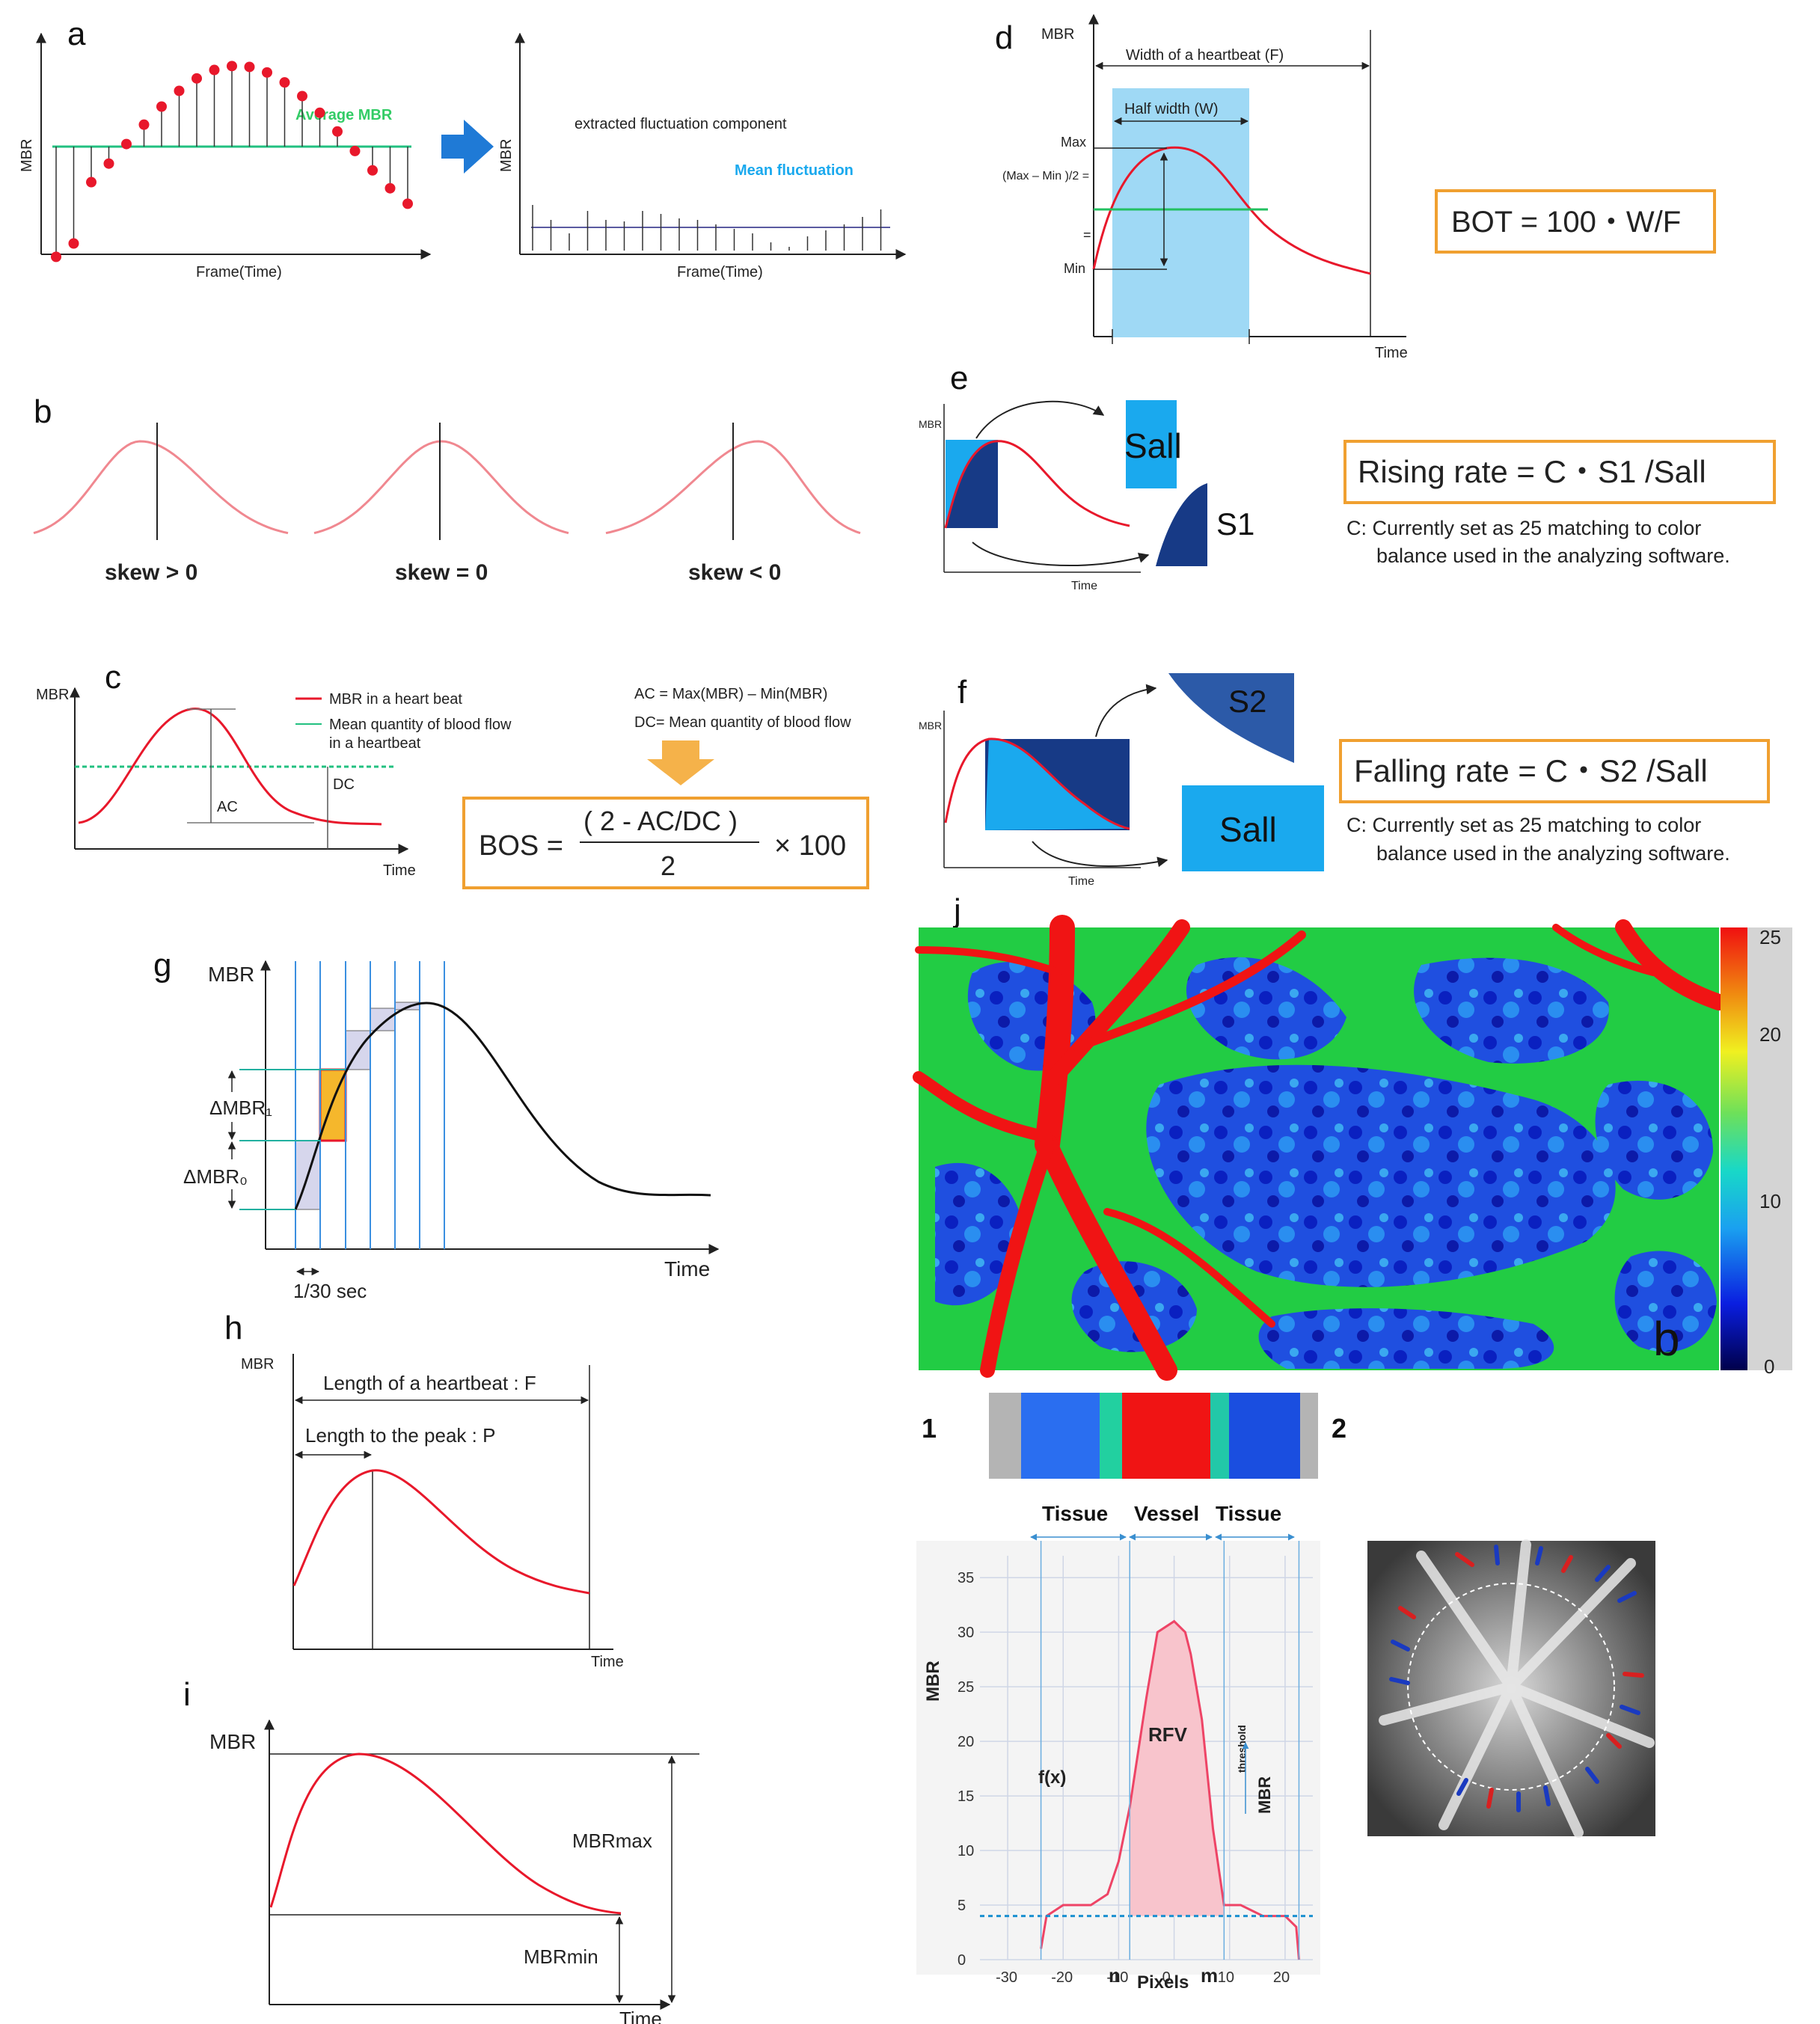  Describe the element at coordinates (420, 725) in the screenshot. I see `legend-green-1: Mean quantity of blood flow` at that location.